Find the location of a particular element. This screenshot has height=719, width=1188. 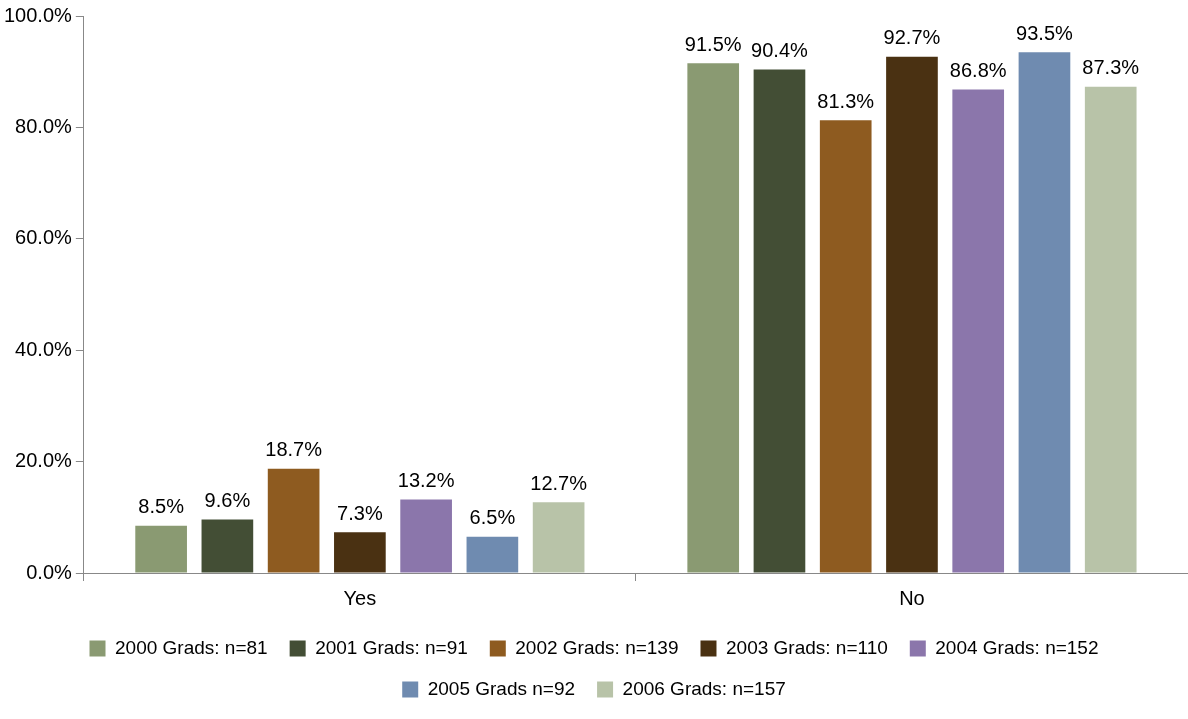

data-label: 7.3% is located at coordinates (360, 512).